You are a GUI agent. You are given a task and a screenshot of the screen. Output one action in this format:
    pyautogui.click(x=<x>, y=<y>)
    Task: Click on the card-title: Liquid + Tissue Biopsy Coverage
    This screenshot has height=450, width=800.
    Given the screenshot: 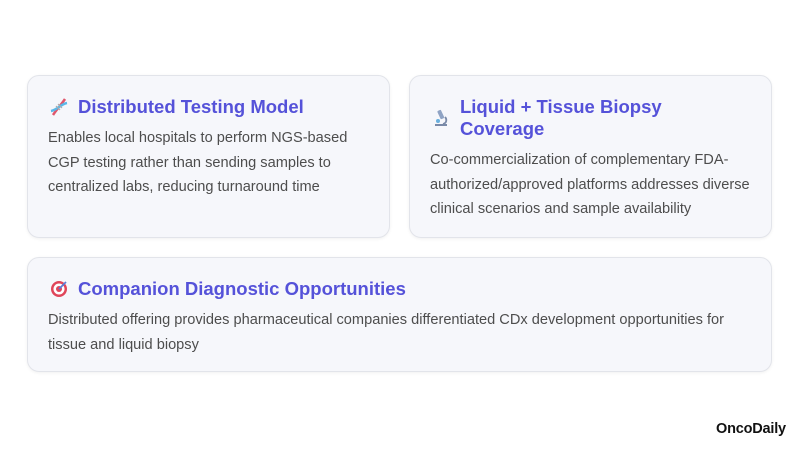 What is the action you would take?
    pyautogui.click(x=590, y=118)
    